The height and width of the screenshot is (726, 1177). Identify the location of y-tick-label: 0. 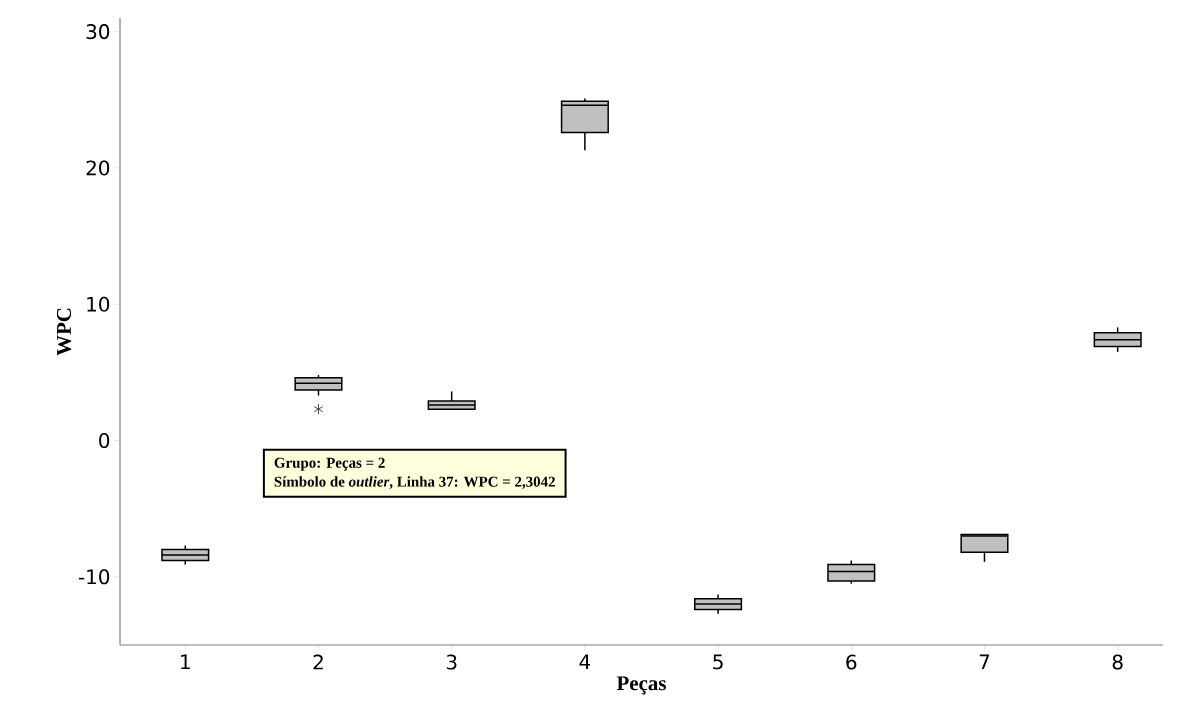
(104, 441).